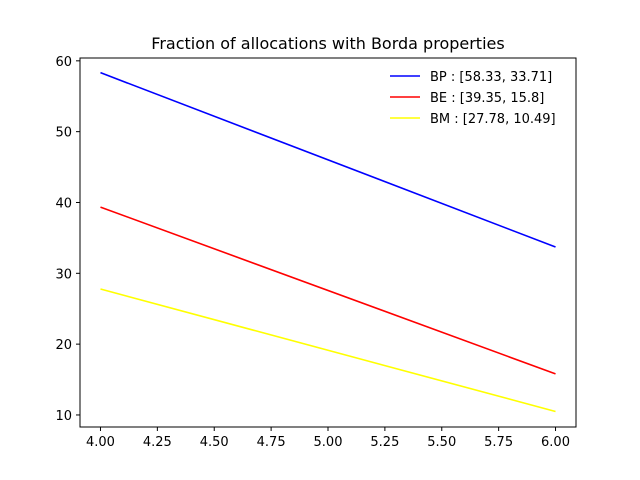 The image size is (640, 480). I want to click on x-tick-label: 5.25, so click(384, 442).